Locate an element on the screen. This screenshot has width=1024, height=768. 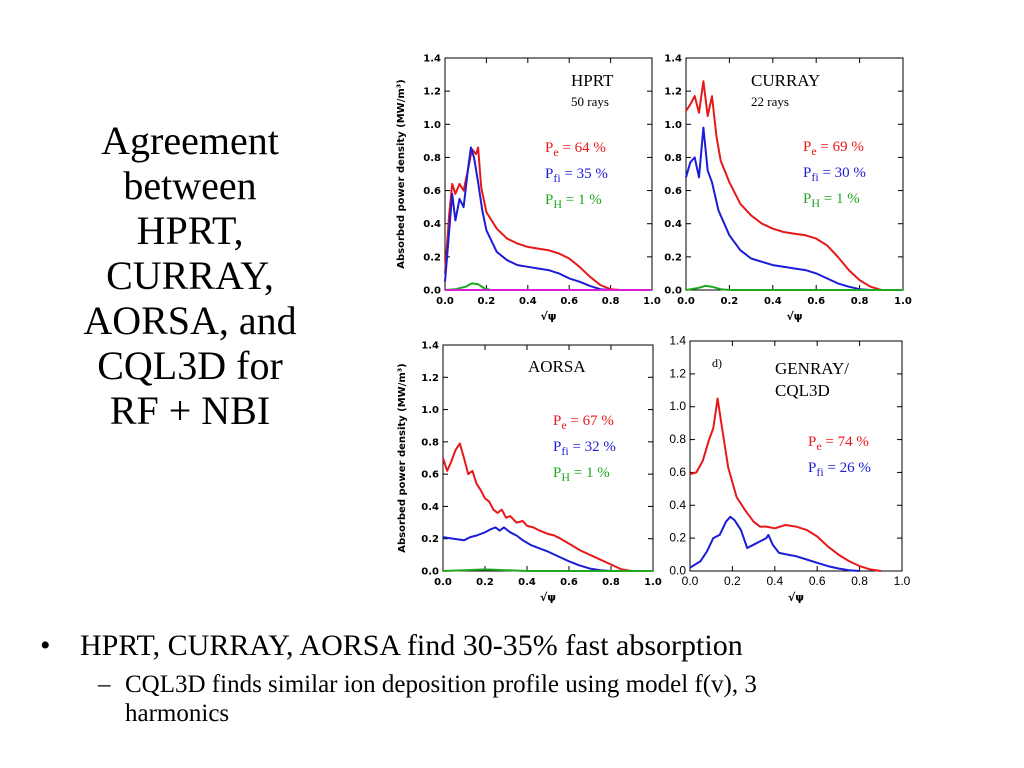
power-fraction-annotation: Pfi = 30 % is located at coordinates (834, 174).